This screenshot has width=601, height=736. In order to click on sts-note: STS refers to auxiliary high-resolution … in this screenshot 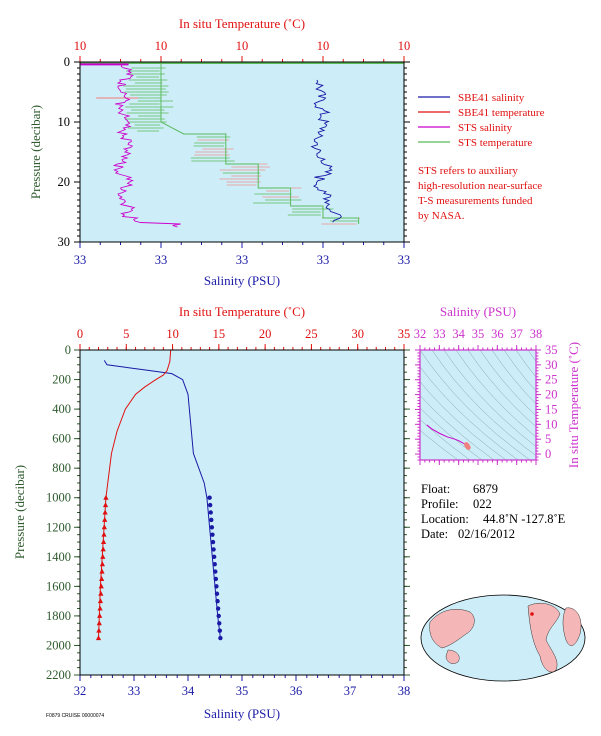, I will do `click(480, 193)`.